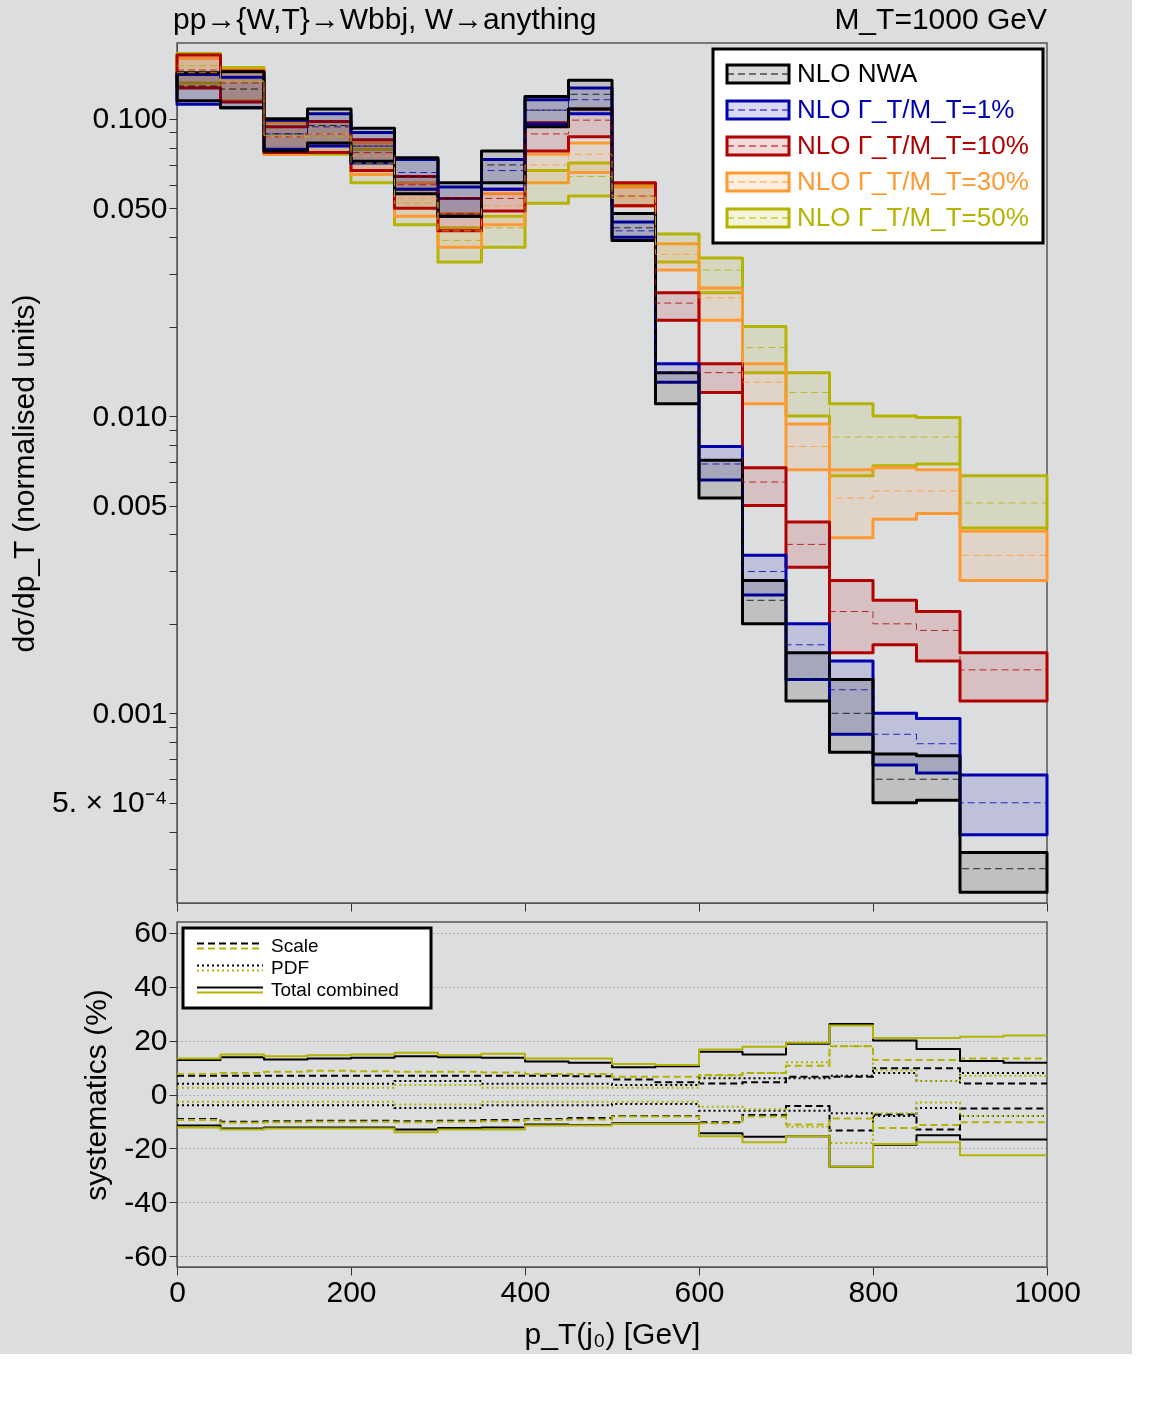 Image resolution: width=1176 pixels, height=1414 pixels. I want to click on legend-label: NLO Γ_T/M_T=50%, so click(913, 217).